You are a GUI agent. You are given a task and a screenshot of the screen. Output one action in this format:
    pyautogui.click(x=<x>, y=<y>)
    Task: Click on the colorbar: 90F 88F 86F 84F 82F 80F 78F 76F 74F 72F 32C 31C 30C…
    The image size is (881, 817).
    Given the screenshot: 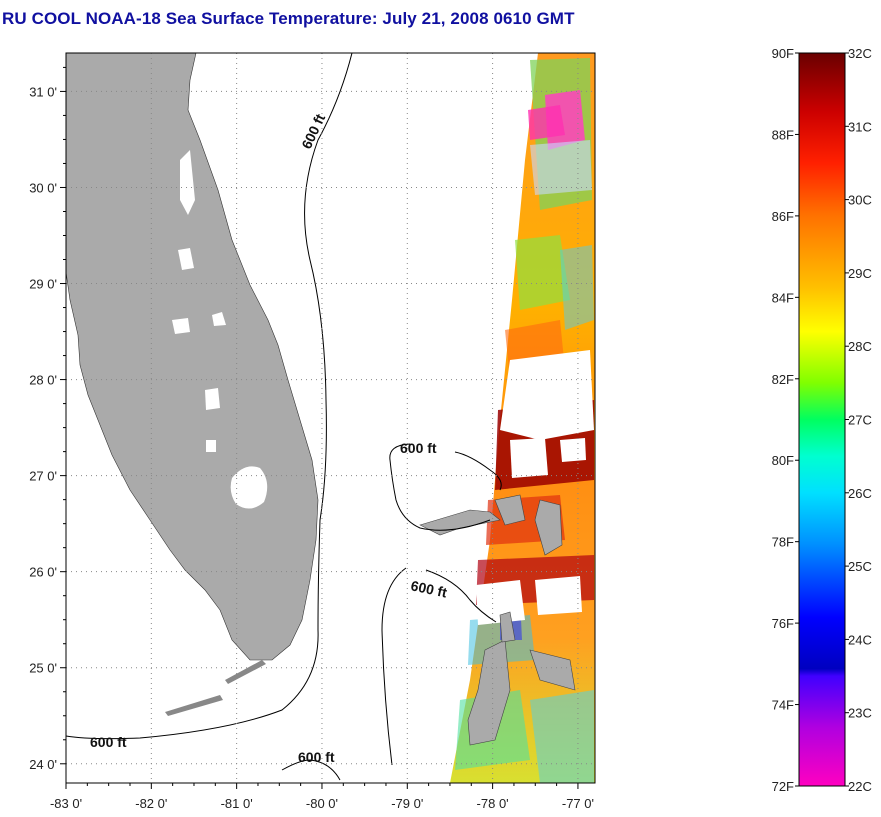 What is the action you would take?
    pyautogui.click(x=822, y=420)
    